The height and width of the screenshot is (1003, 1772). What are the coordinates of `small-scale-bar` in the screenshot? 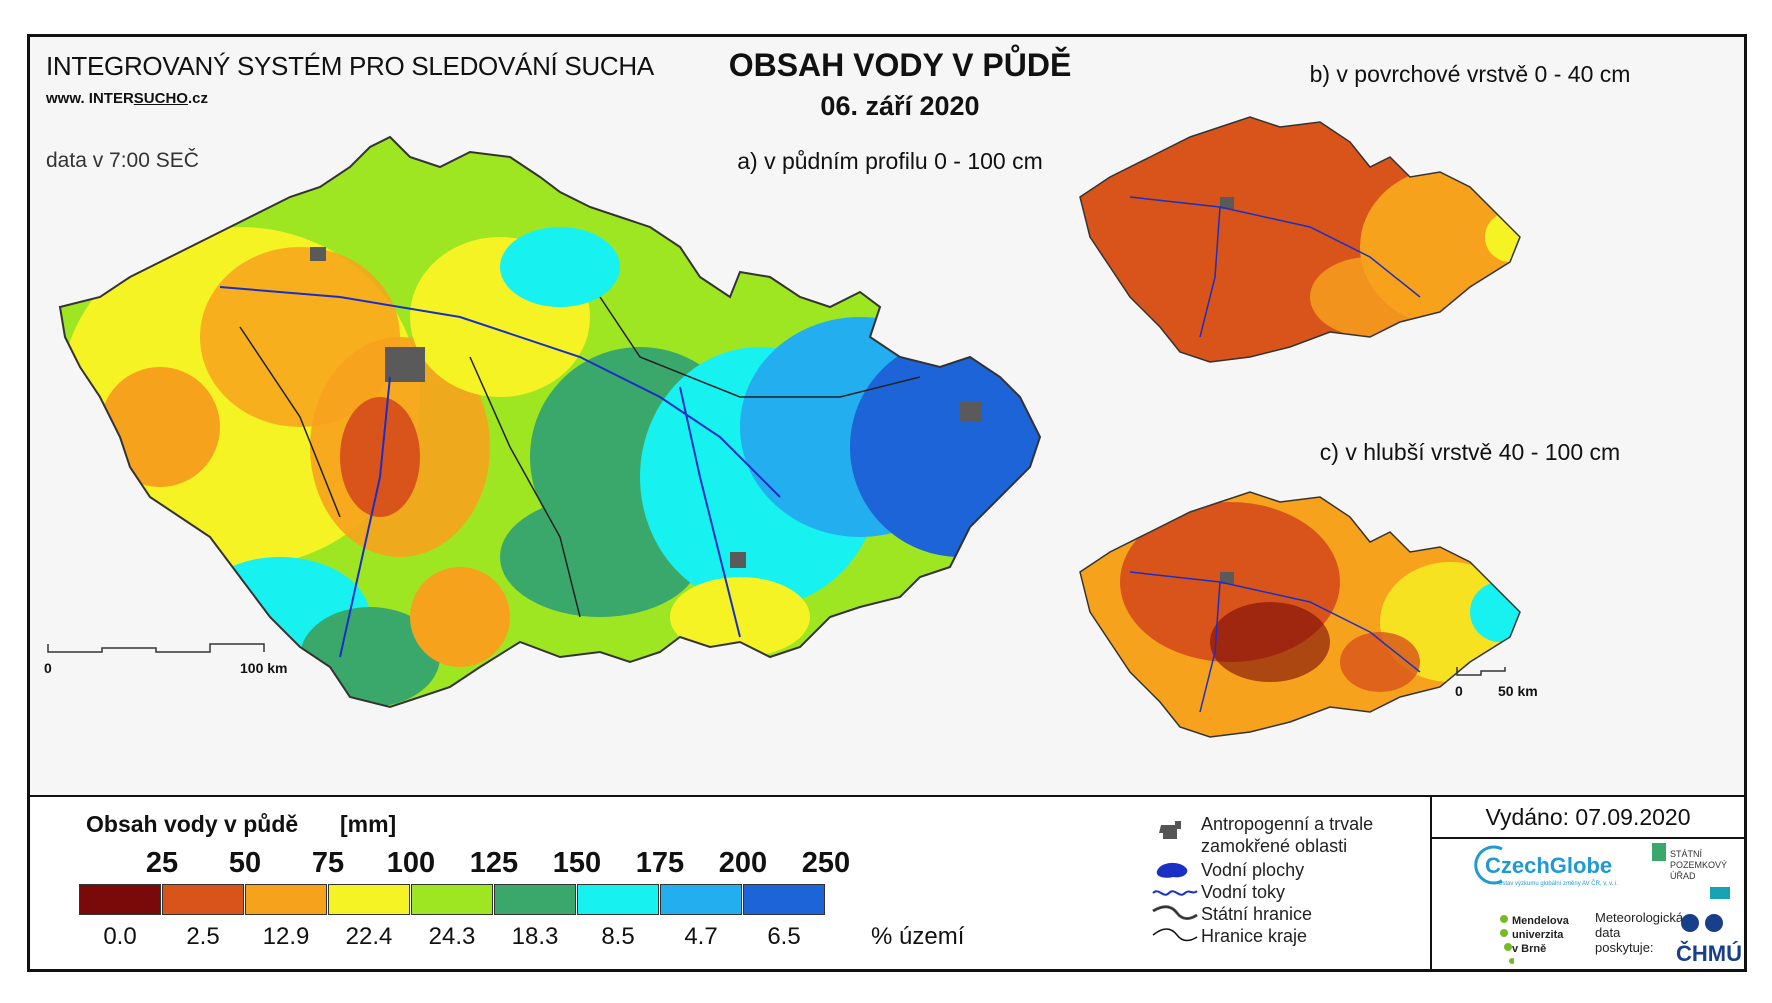 It's located at (1481, 671).